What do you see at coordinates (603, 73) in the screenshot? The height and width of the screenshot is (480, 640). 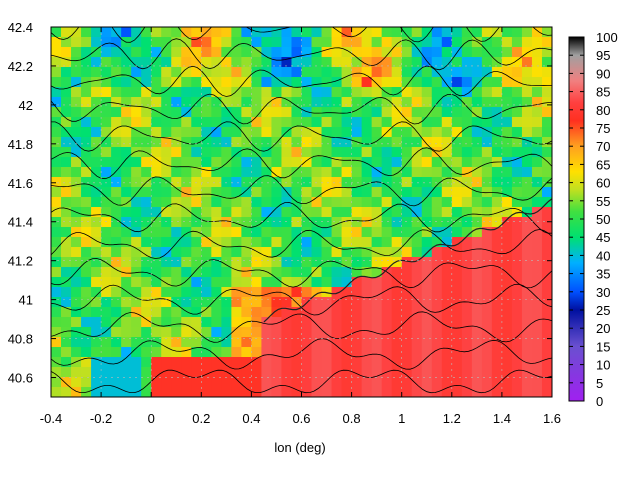 I see `colorbar-tick-label: 90` at bounding box center [603, 73].